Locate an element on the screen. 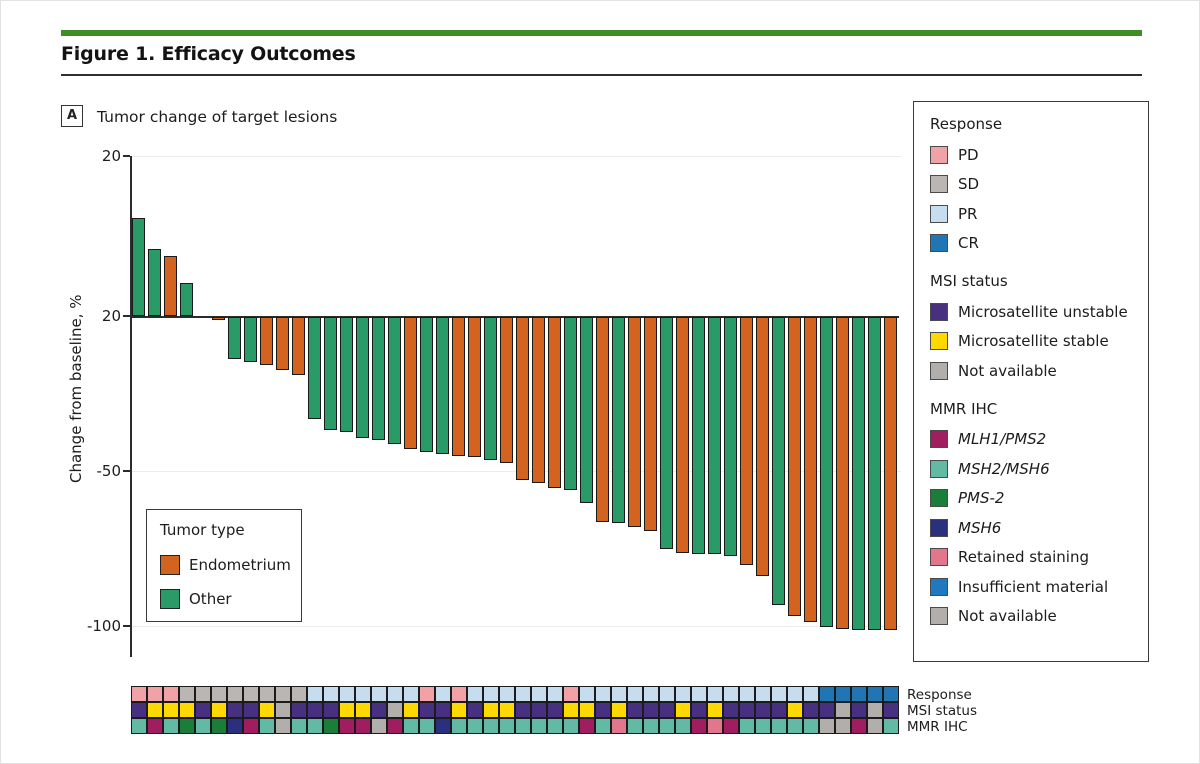 The height and width of the screenshot is (764, 1200). legend-item: Retained staining is located at coordinates (1039, 558).